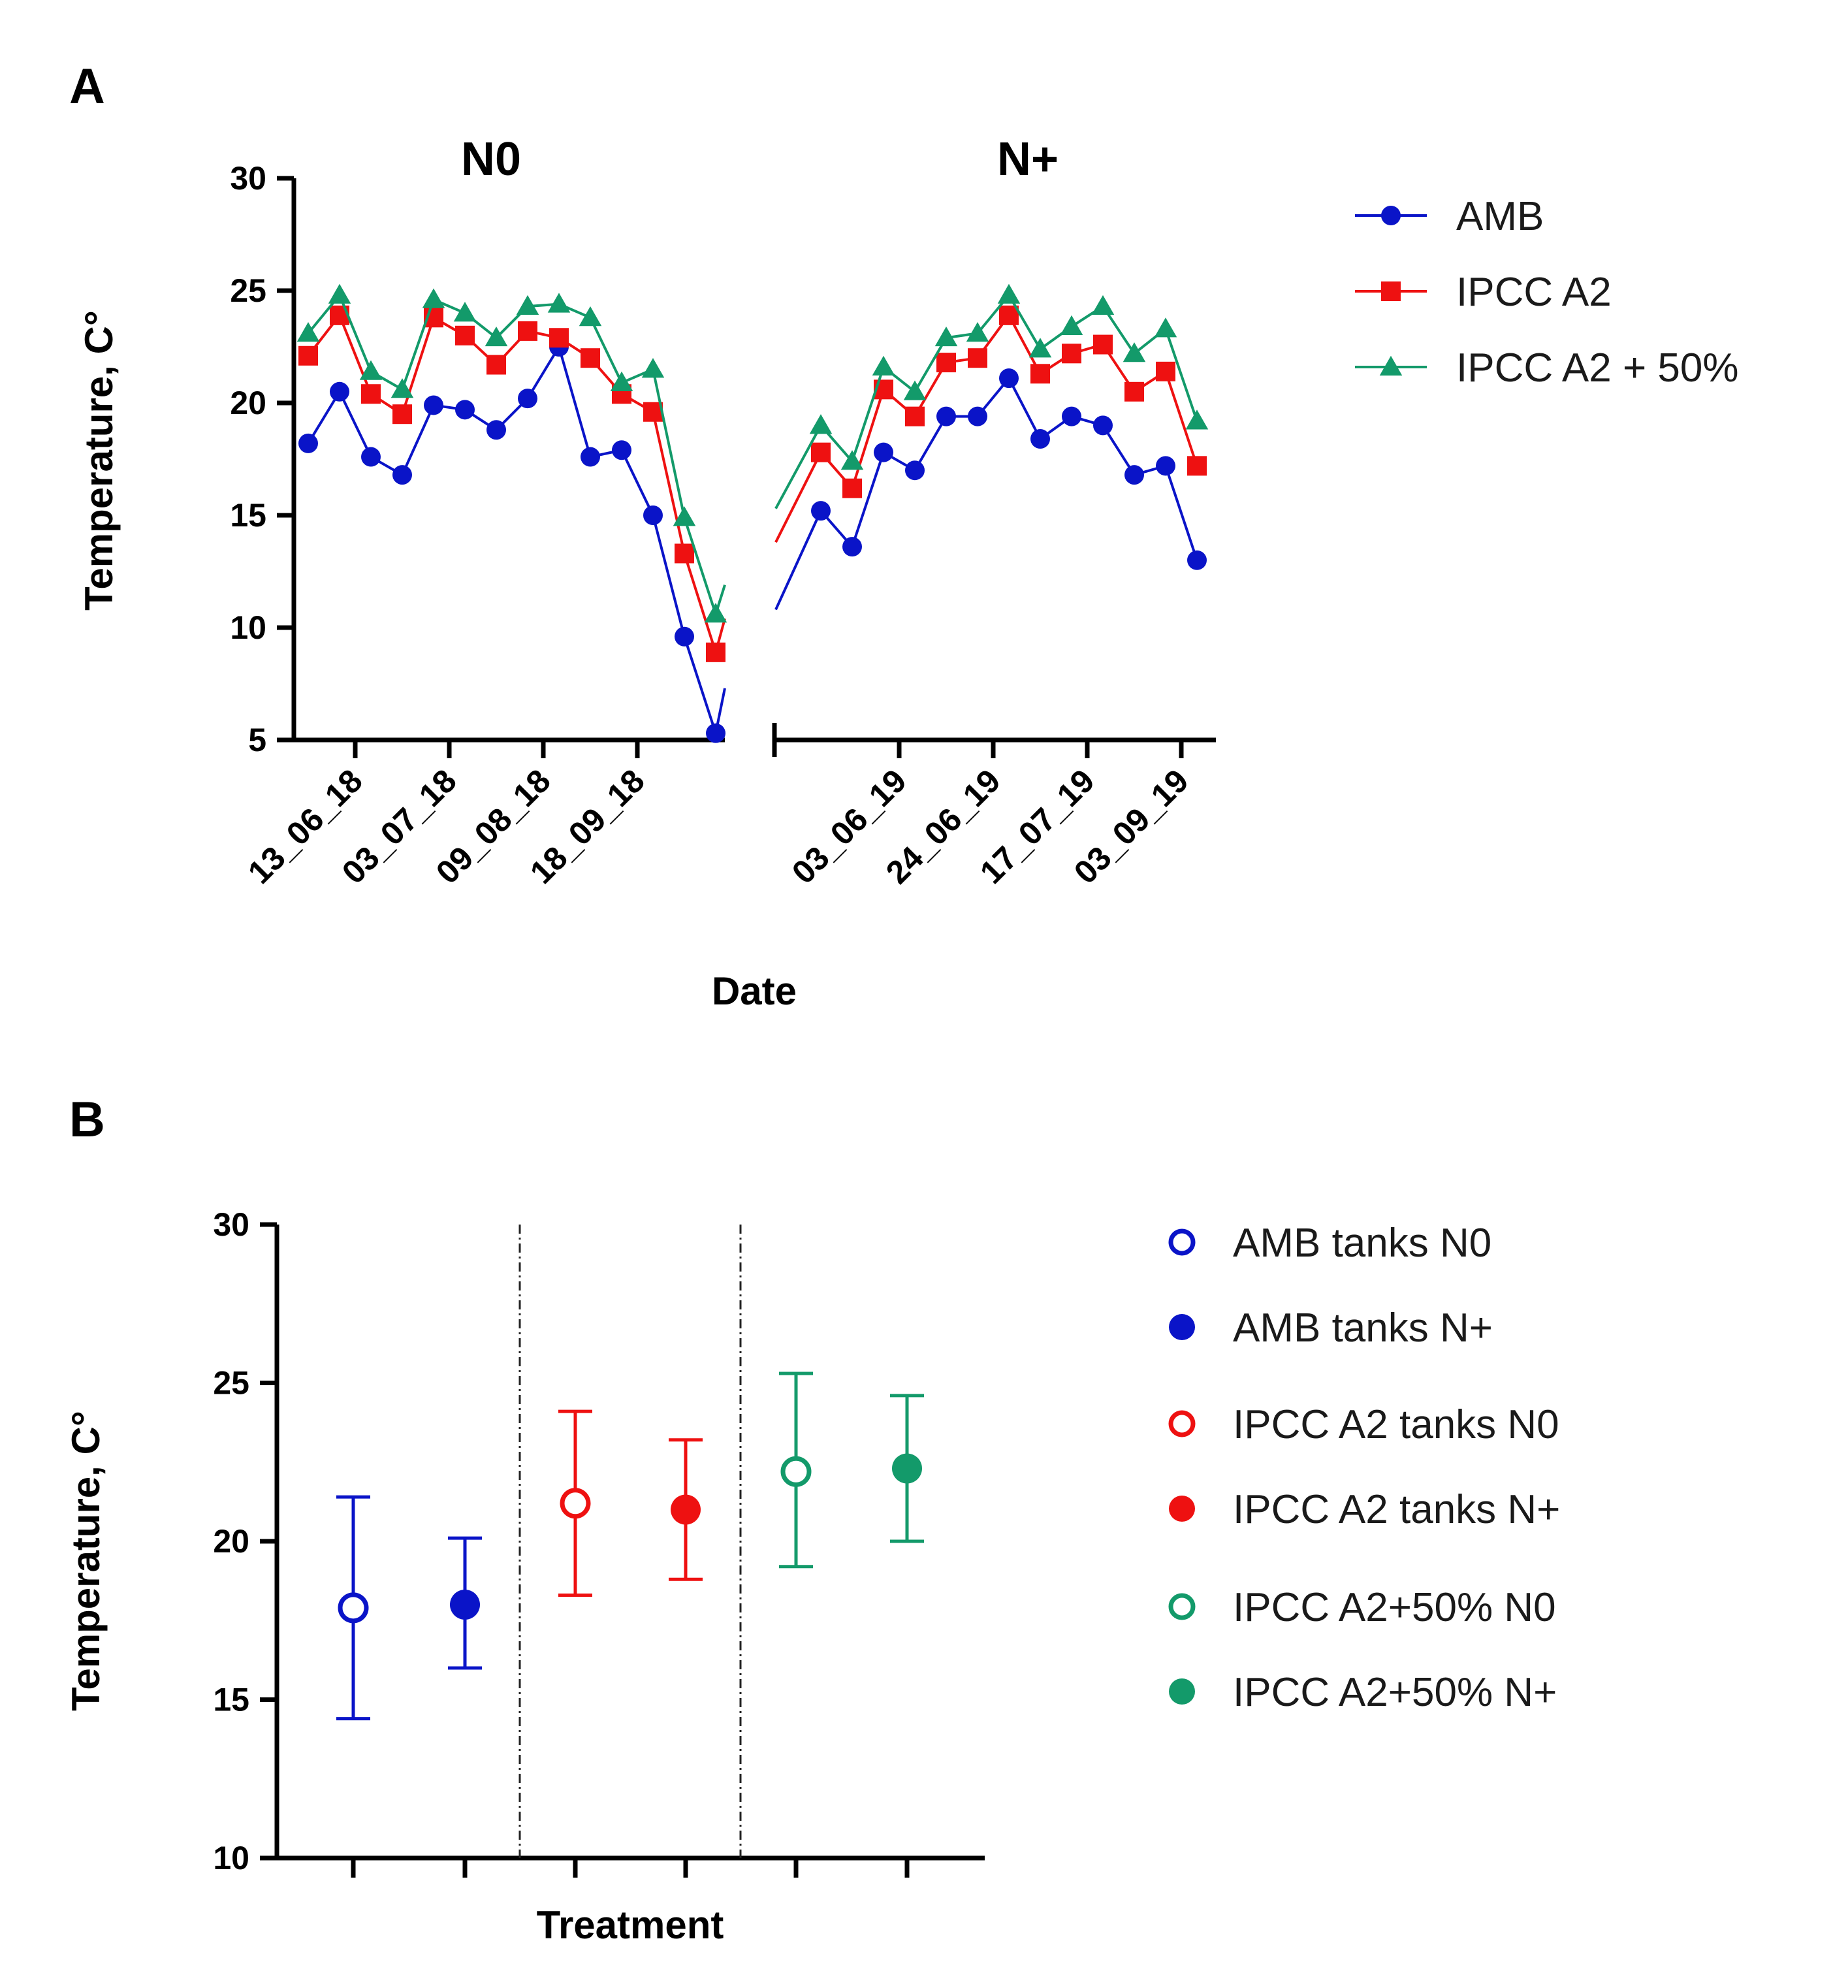 This screenshot has width=1848, height=1988. I want to click on panel-b-ylabel: Temperature, C°, so click(86, 1561).